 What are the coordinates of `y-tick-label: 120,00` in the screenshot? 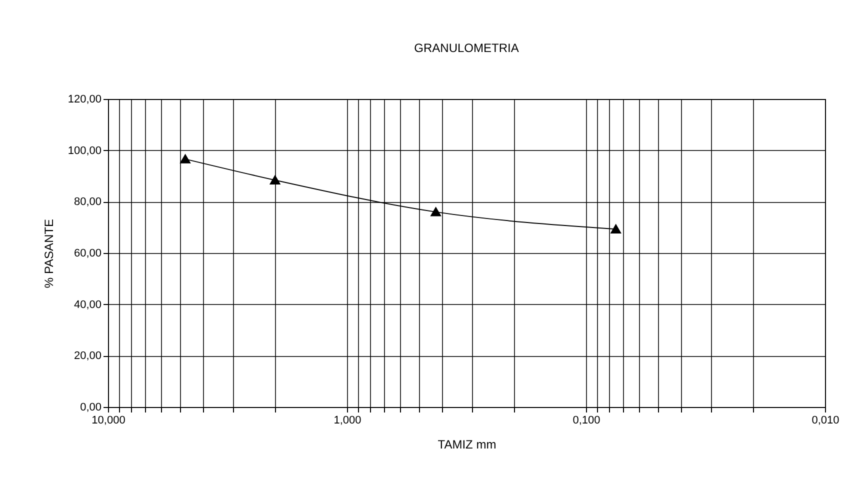 It's located at (85, 100).